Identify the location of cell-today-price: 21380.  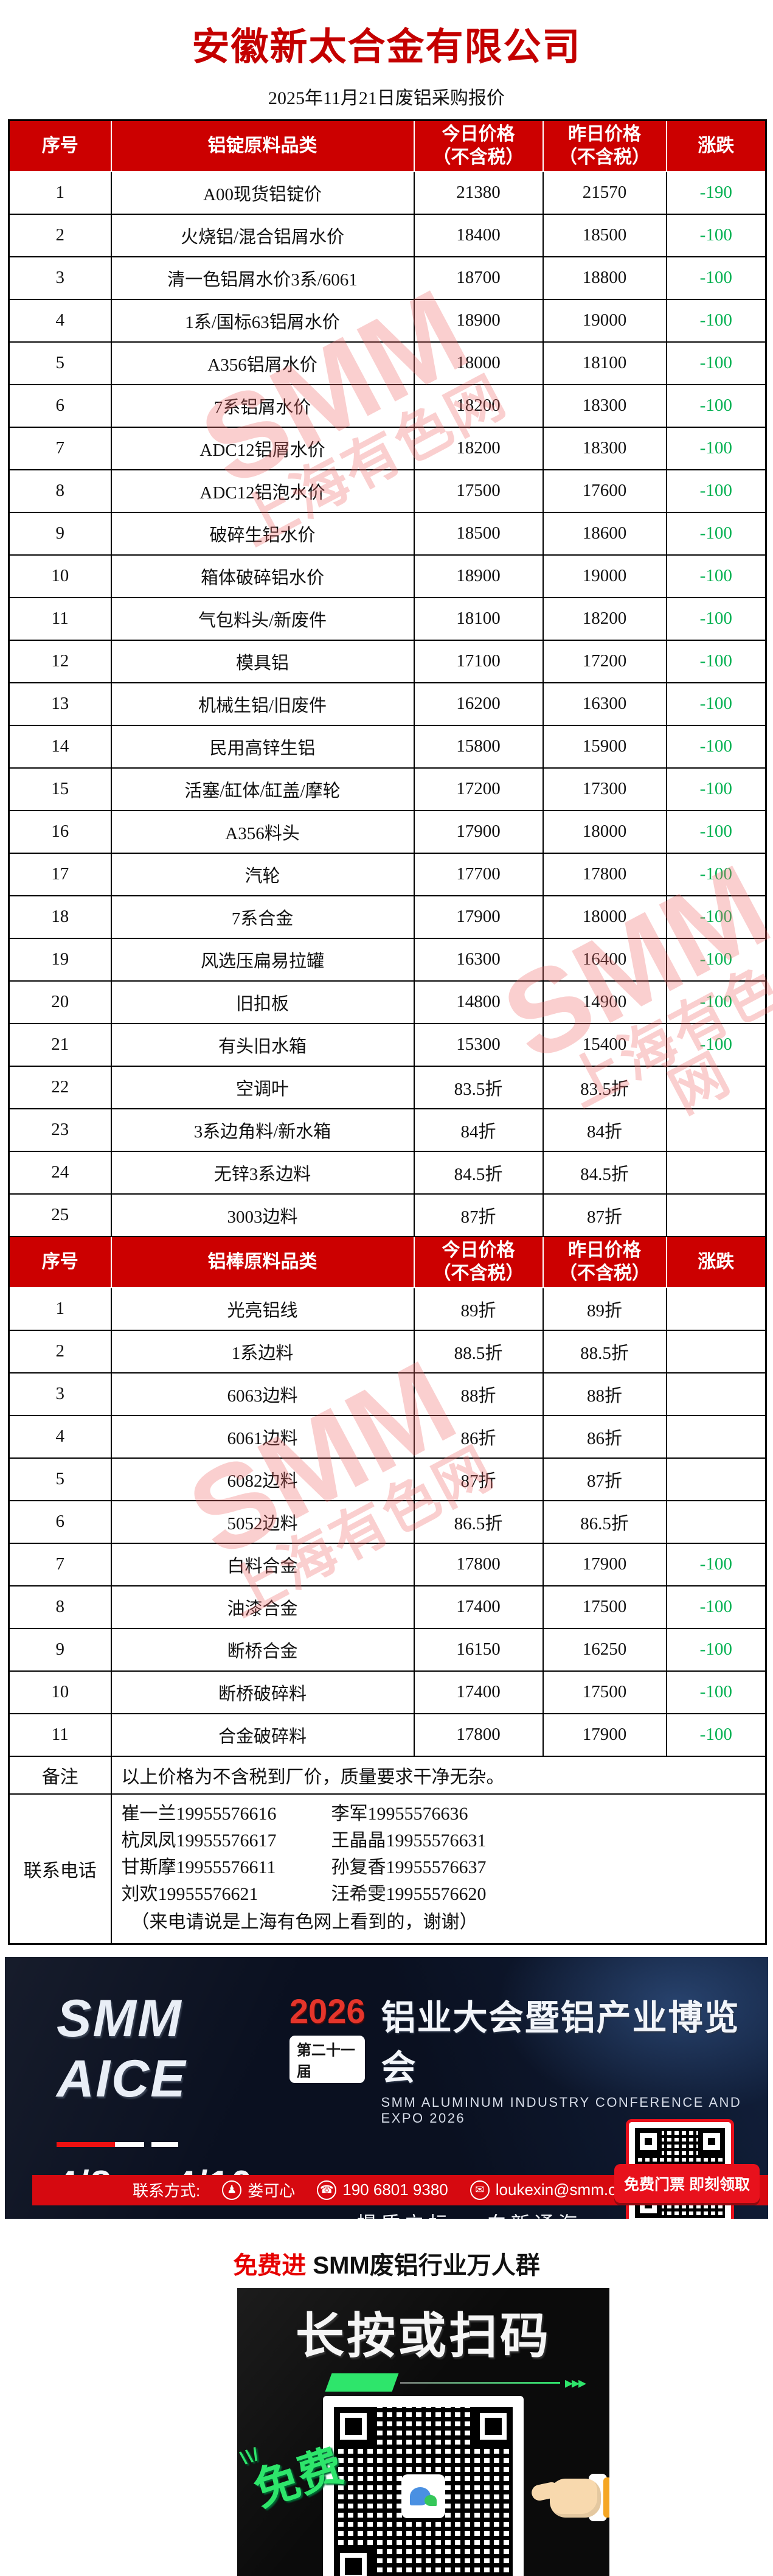
(478, 192).